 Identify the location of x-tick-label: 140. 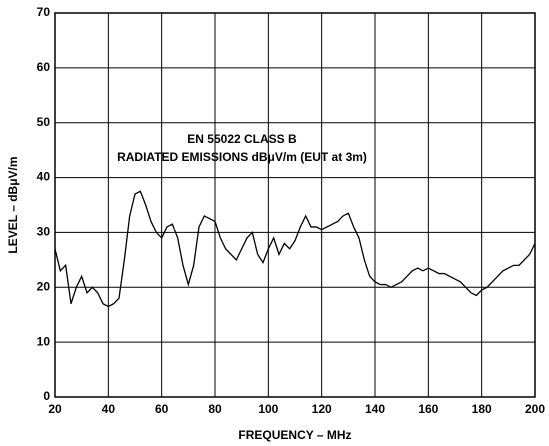
(375, 409).